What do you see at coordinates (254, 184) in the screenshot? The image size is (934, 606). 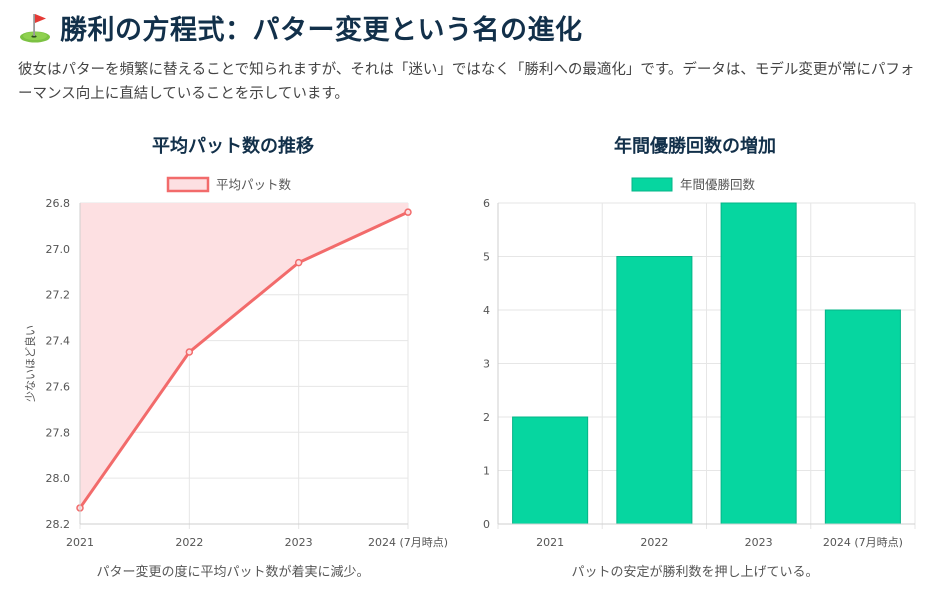 I see `putts-legend-label: 平均パット数` at bounding box center [254, 184].